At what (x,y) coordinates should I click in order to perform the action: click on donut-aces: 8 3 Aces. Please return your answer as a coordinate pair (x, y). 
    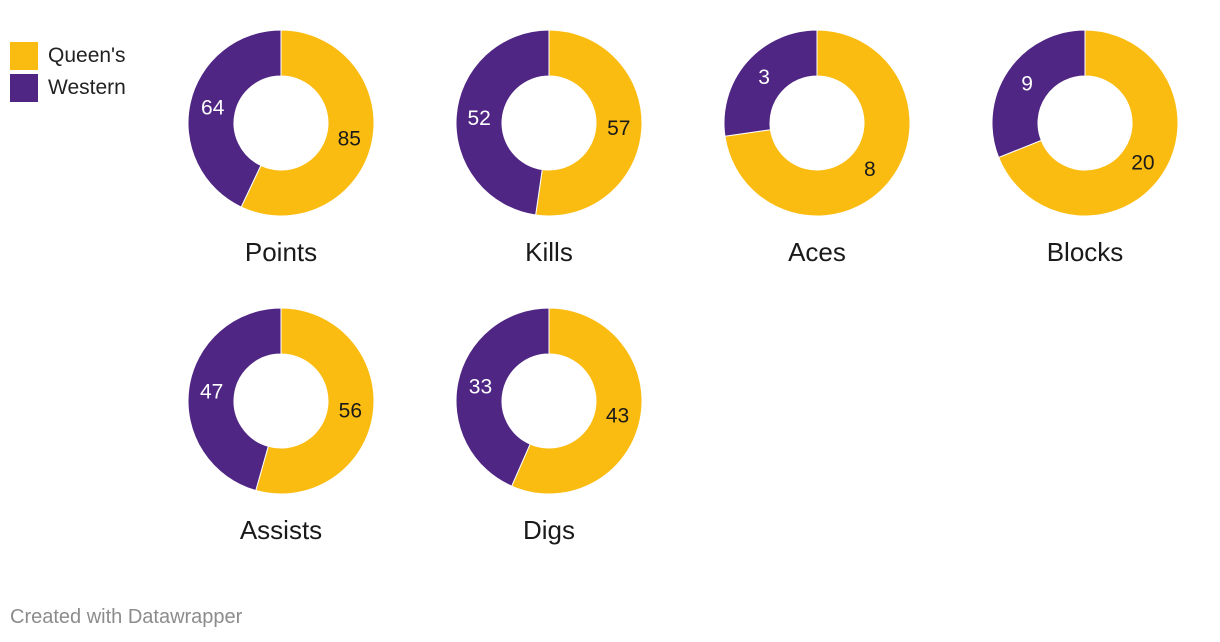
    Looking at the image, I should click on (817, 148).